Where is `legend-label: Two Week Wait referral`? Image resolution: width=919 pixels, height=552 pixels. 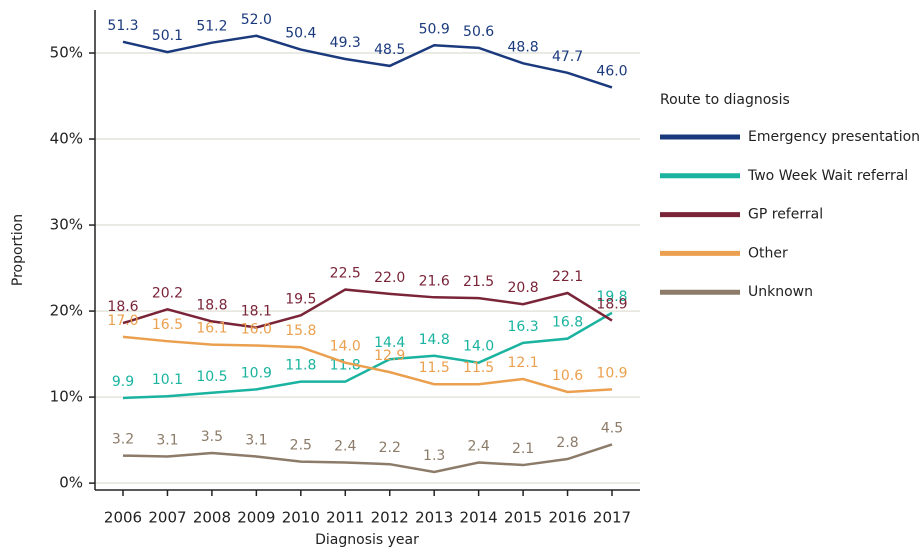
legend-label: Two Week Wait referral is located at coordinates (827, 176).